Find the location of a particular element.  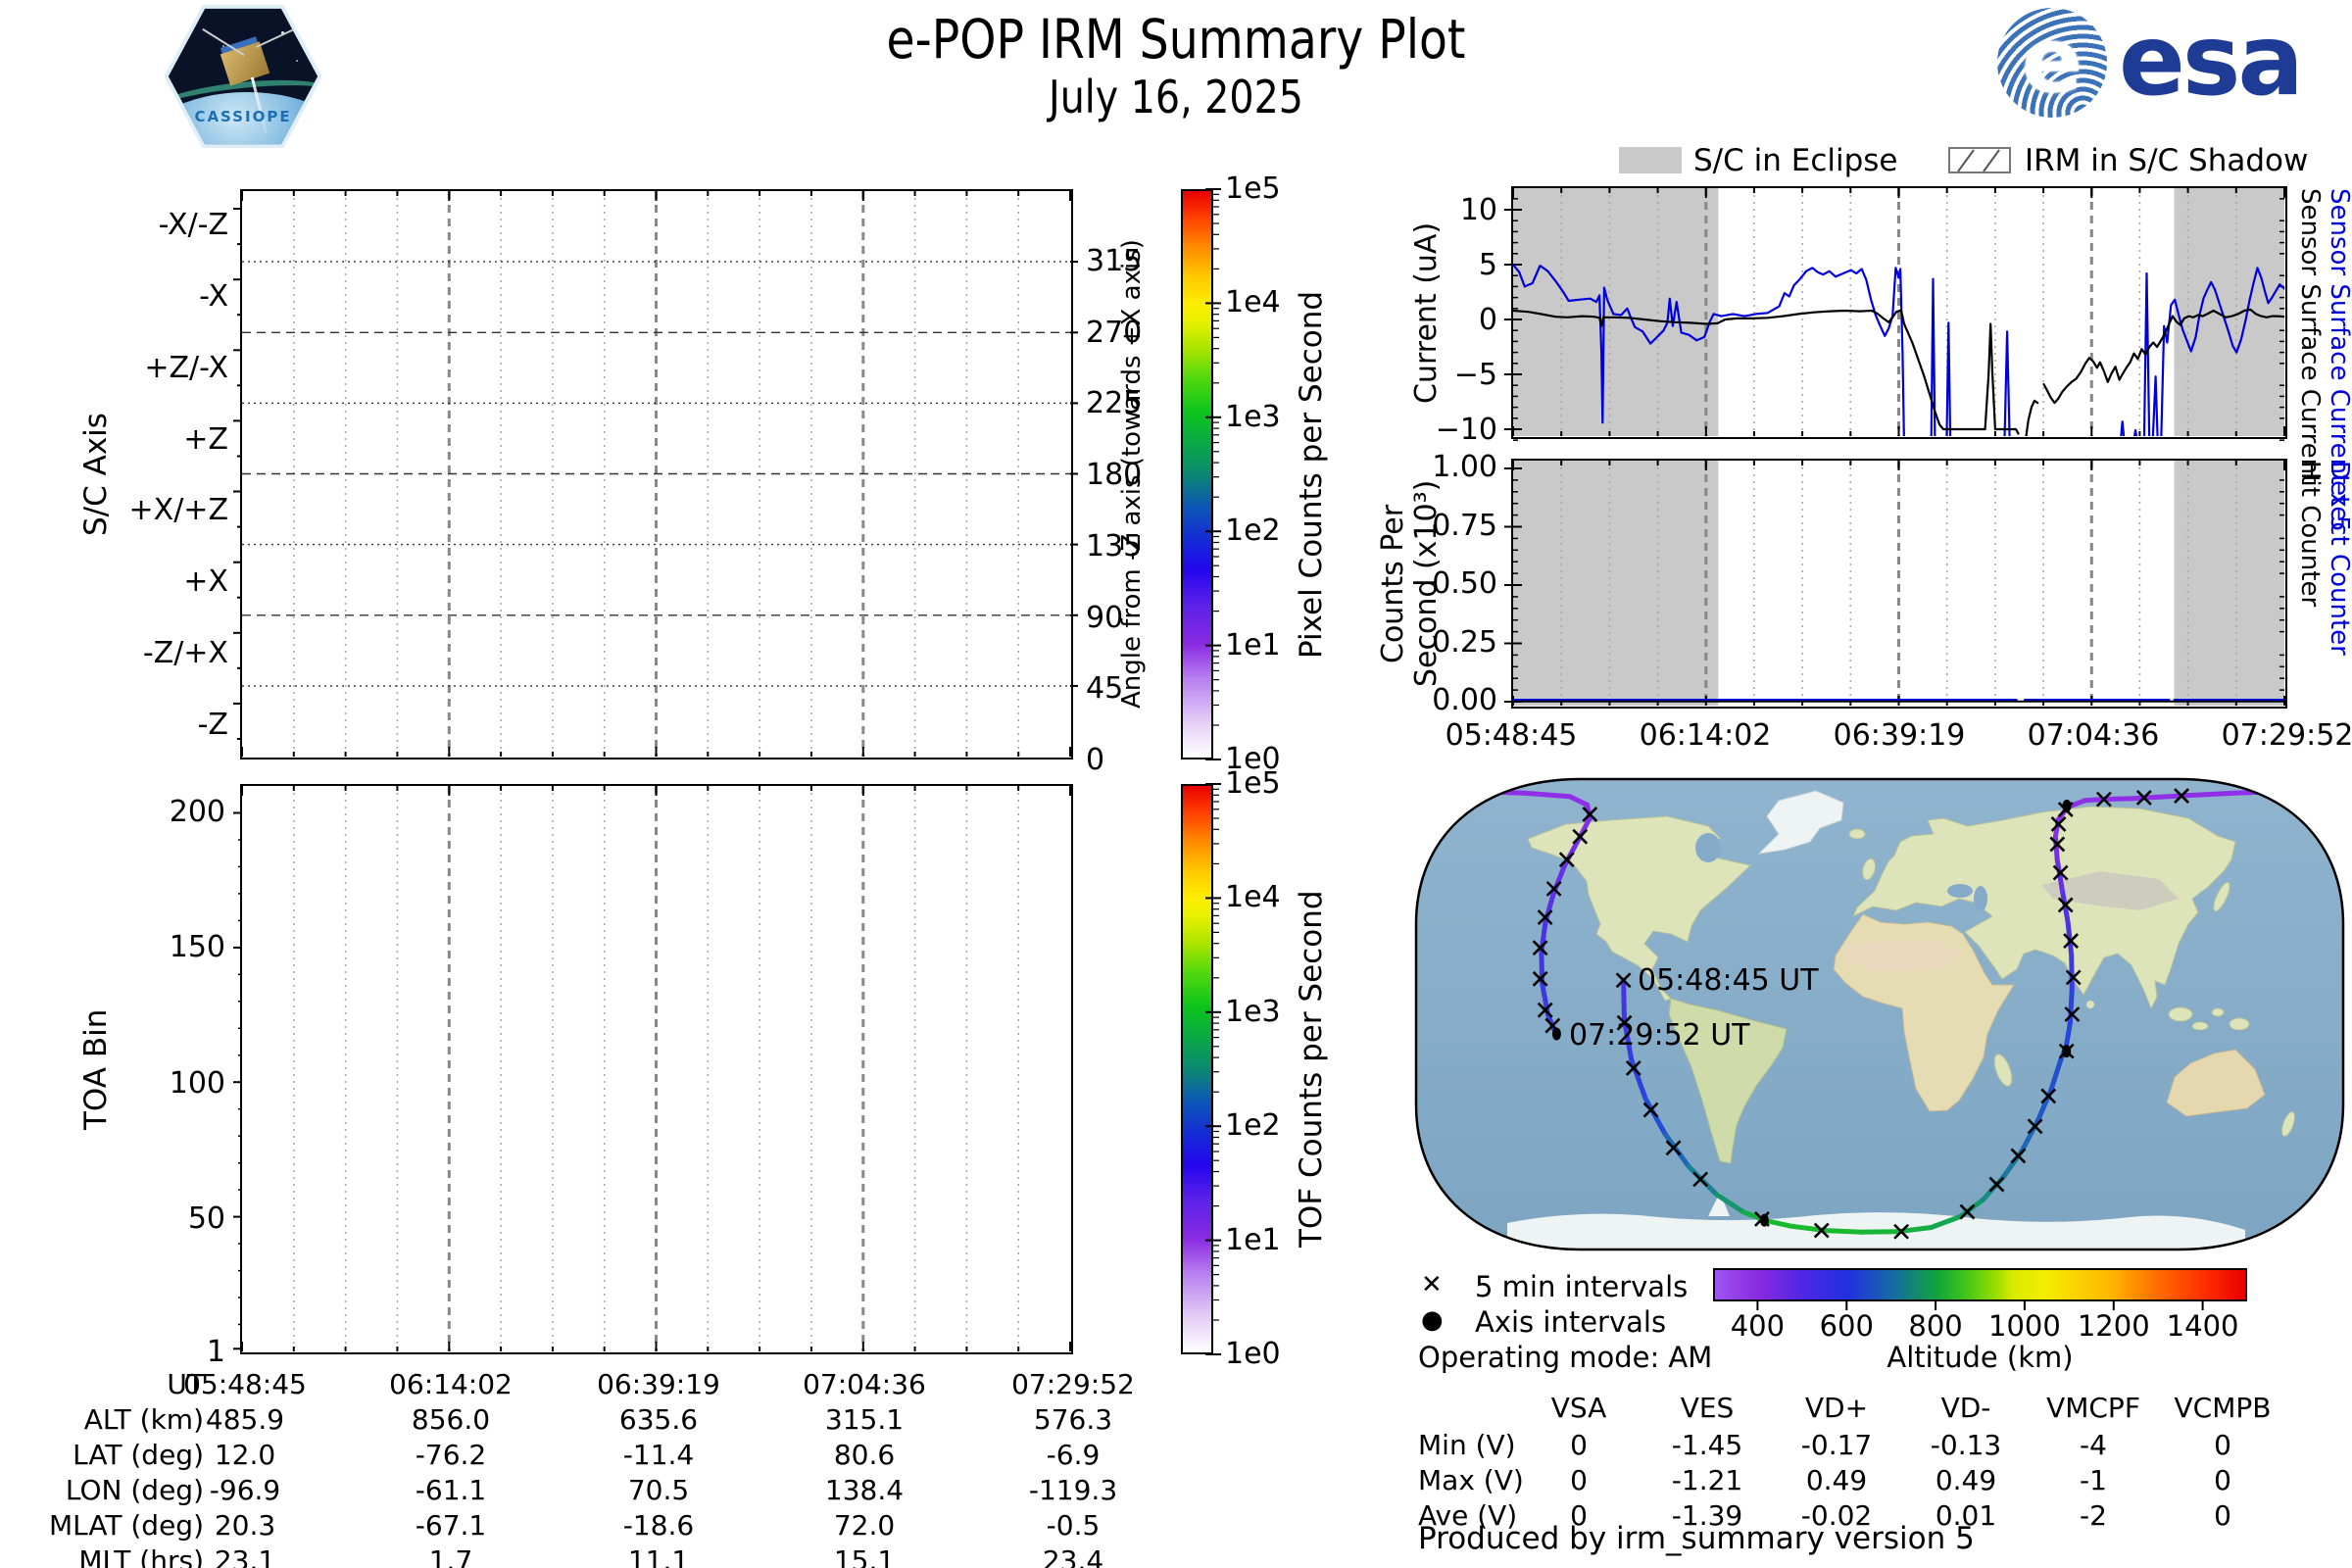

voltage-row-label: Max (V) is located at coordinates (1471, 1480).